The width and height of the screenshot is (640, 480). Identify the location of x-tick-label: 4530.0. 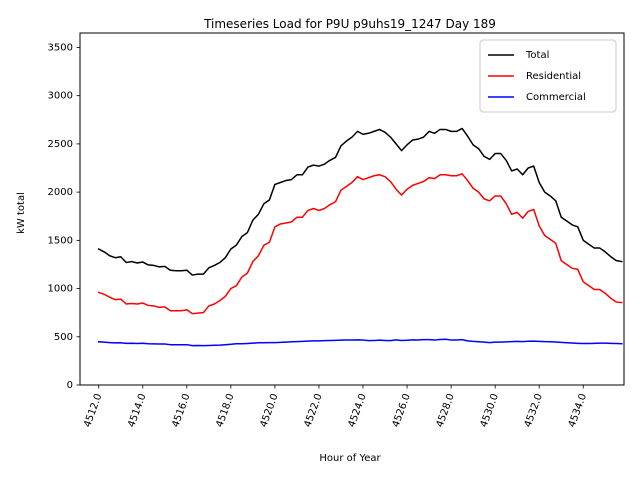
(490, 410).